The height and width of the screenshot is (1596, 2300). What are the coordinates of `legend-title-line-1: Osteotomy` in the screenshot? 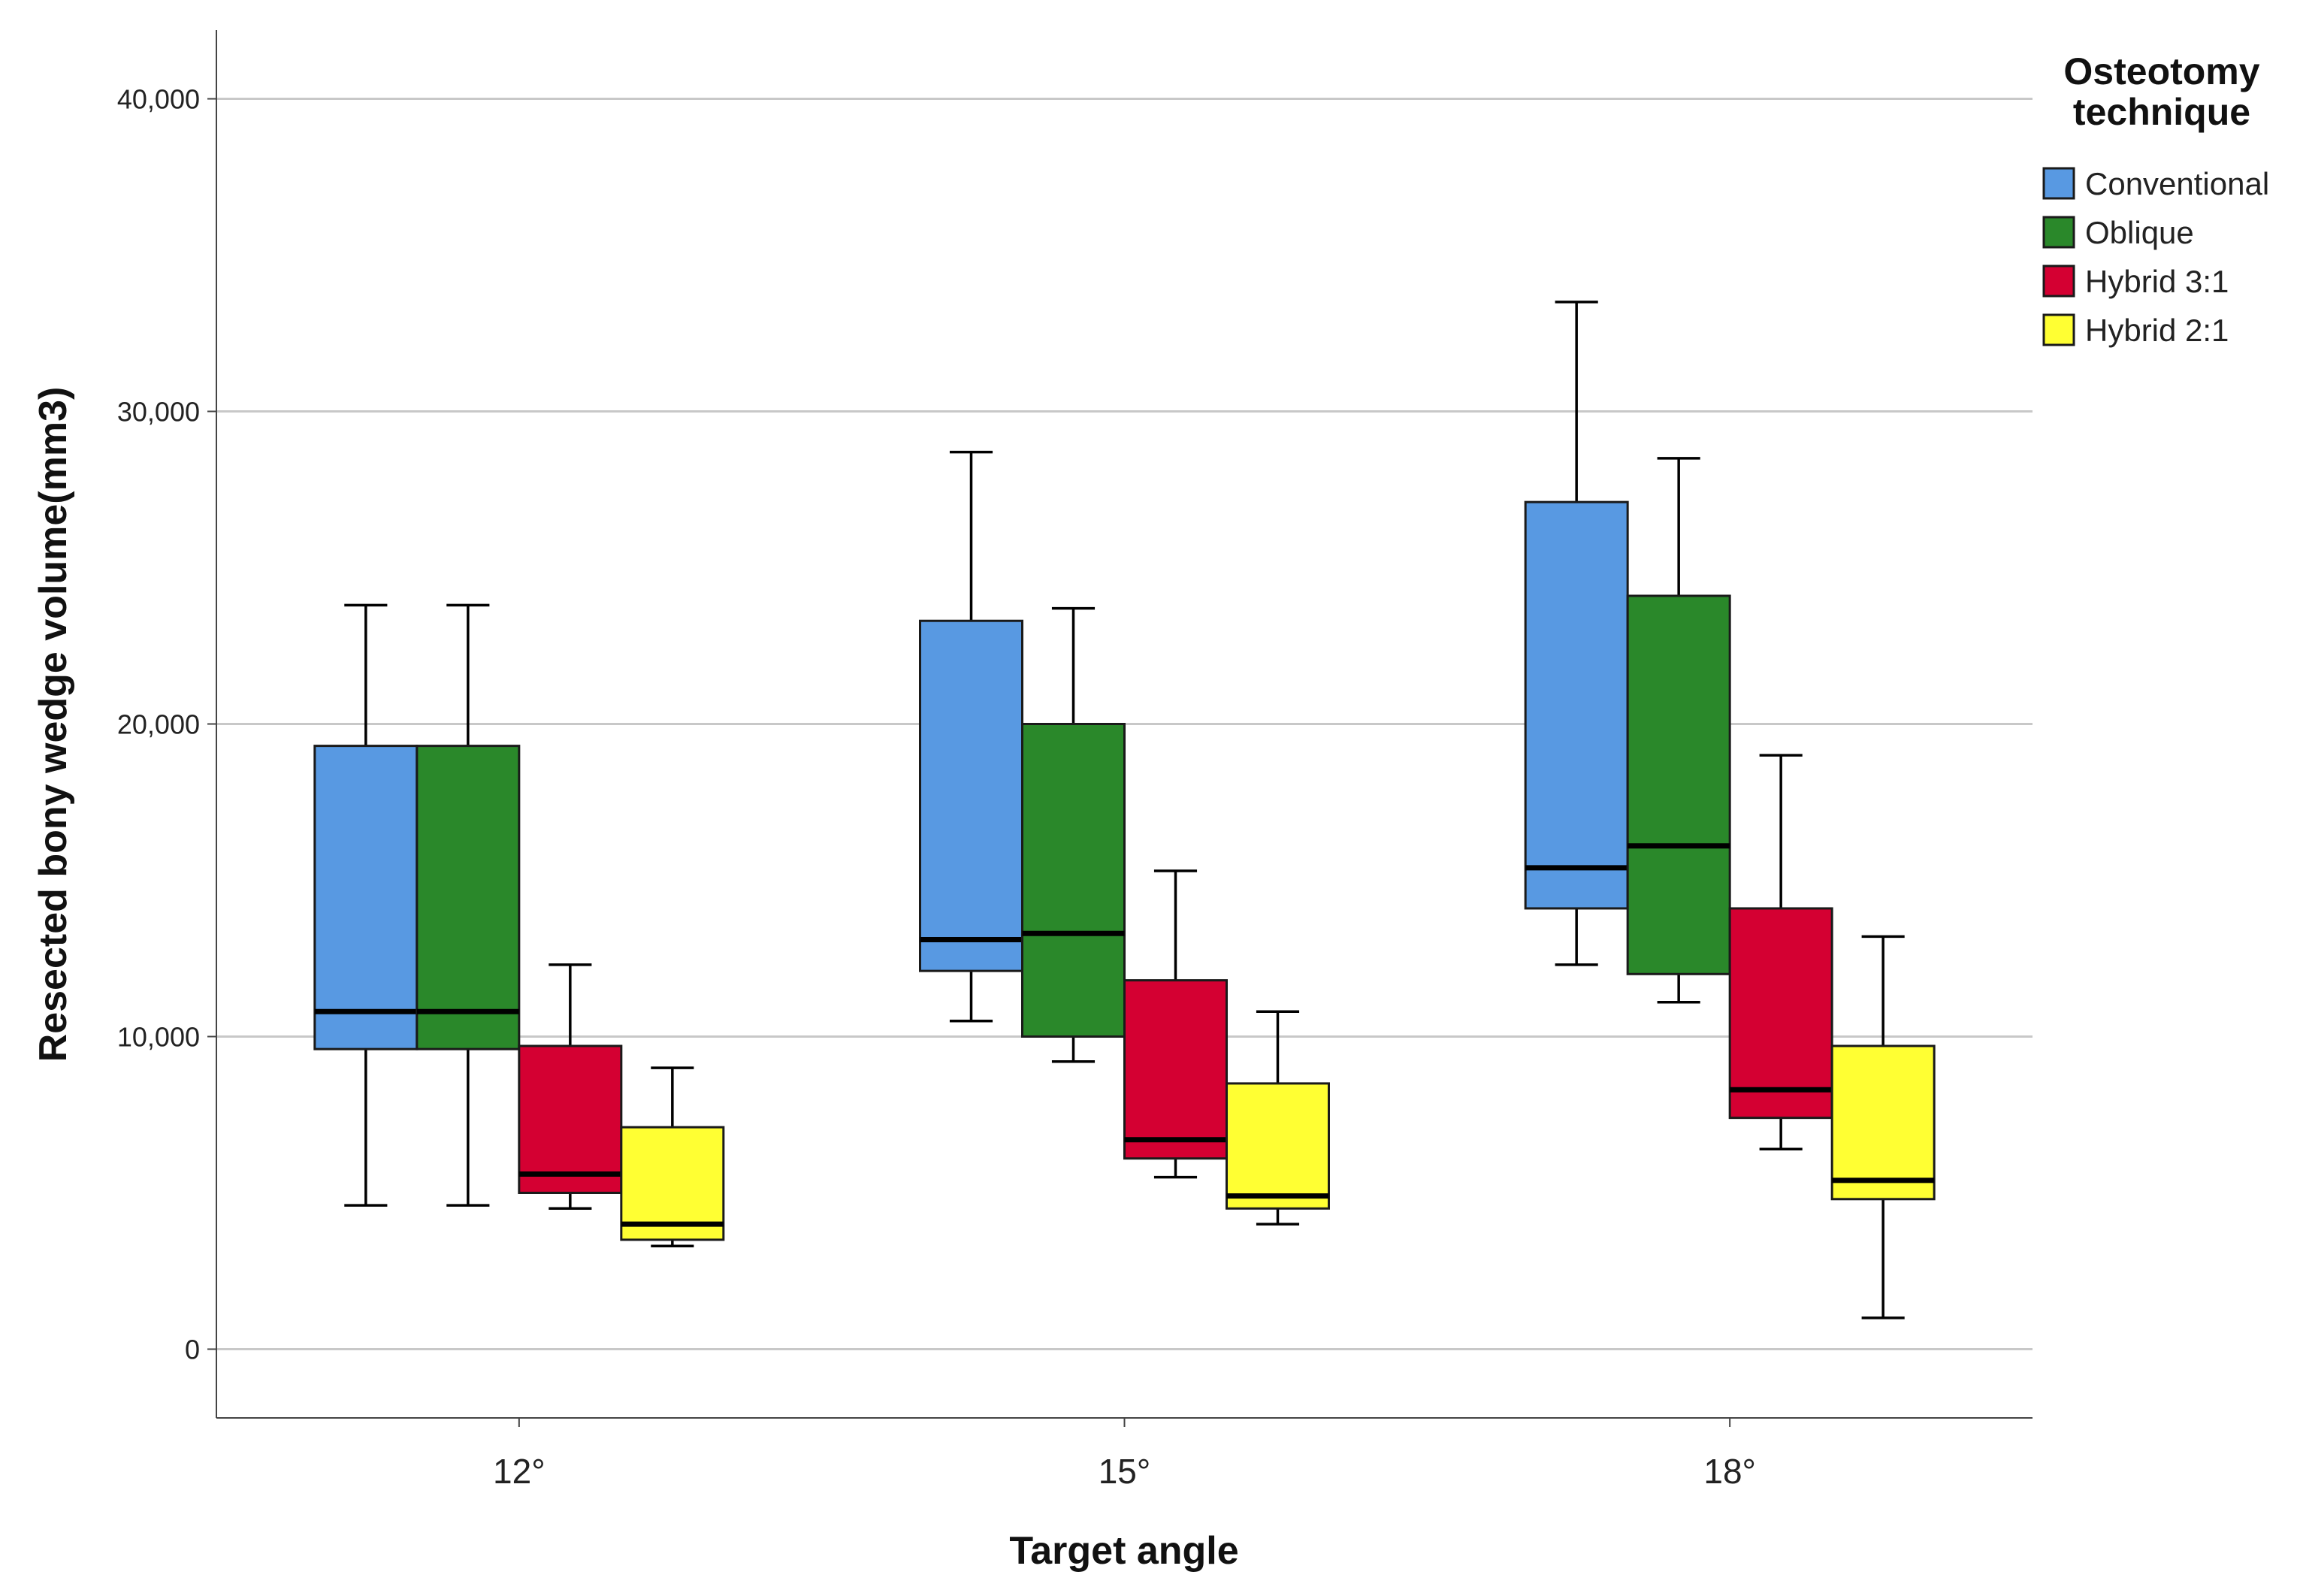 It's located at (2161, 71).